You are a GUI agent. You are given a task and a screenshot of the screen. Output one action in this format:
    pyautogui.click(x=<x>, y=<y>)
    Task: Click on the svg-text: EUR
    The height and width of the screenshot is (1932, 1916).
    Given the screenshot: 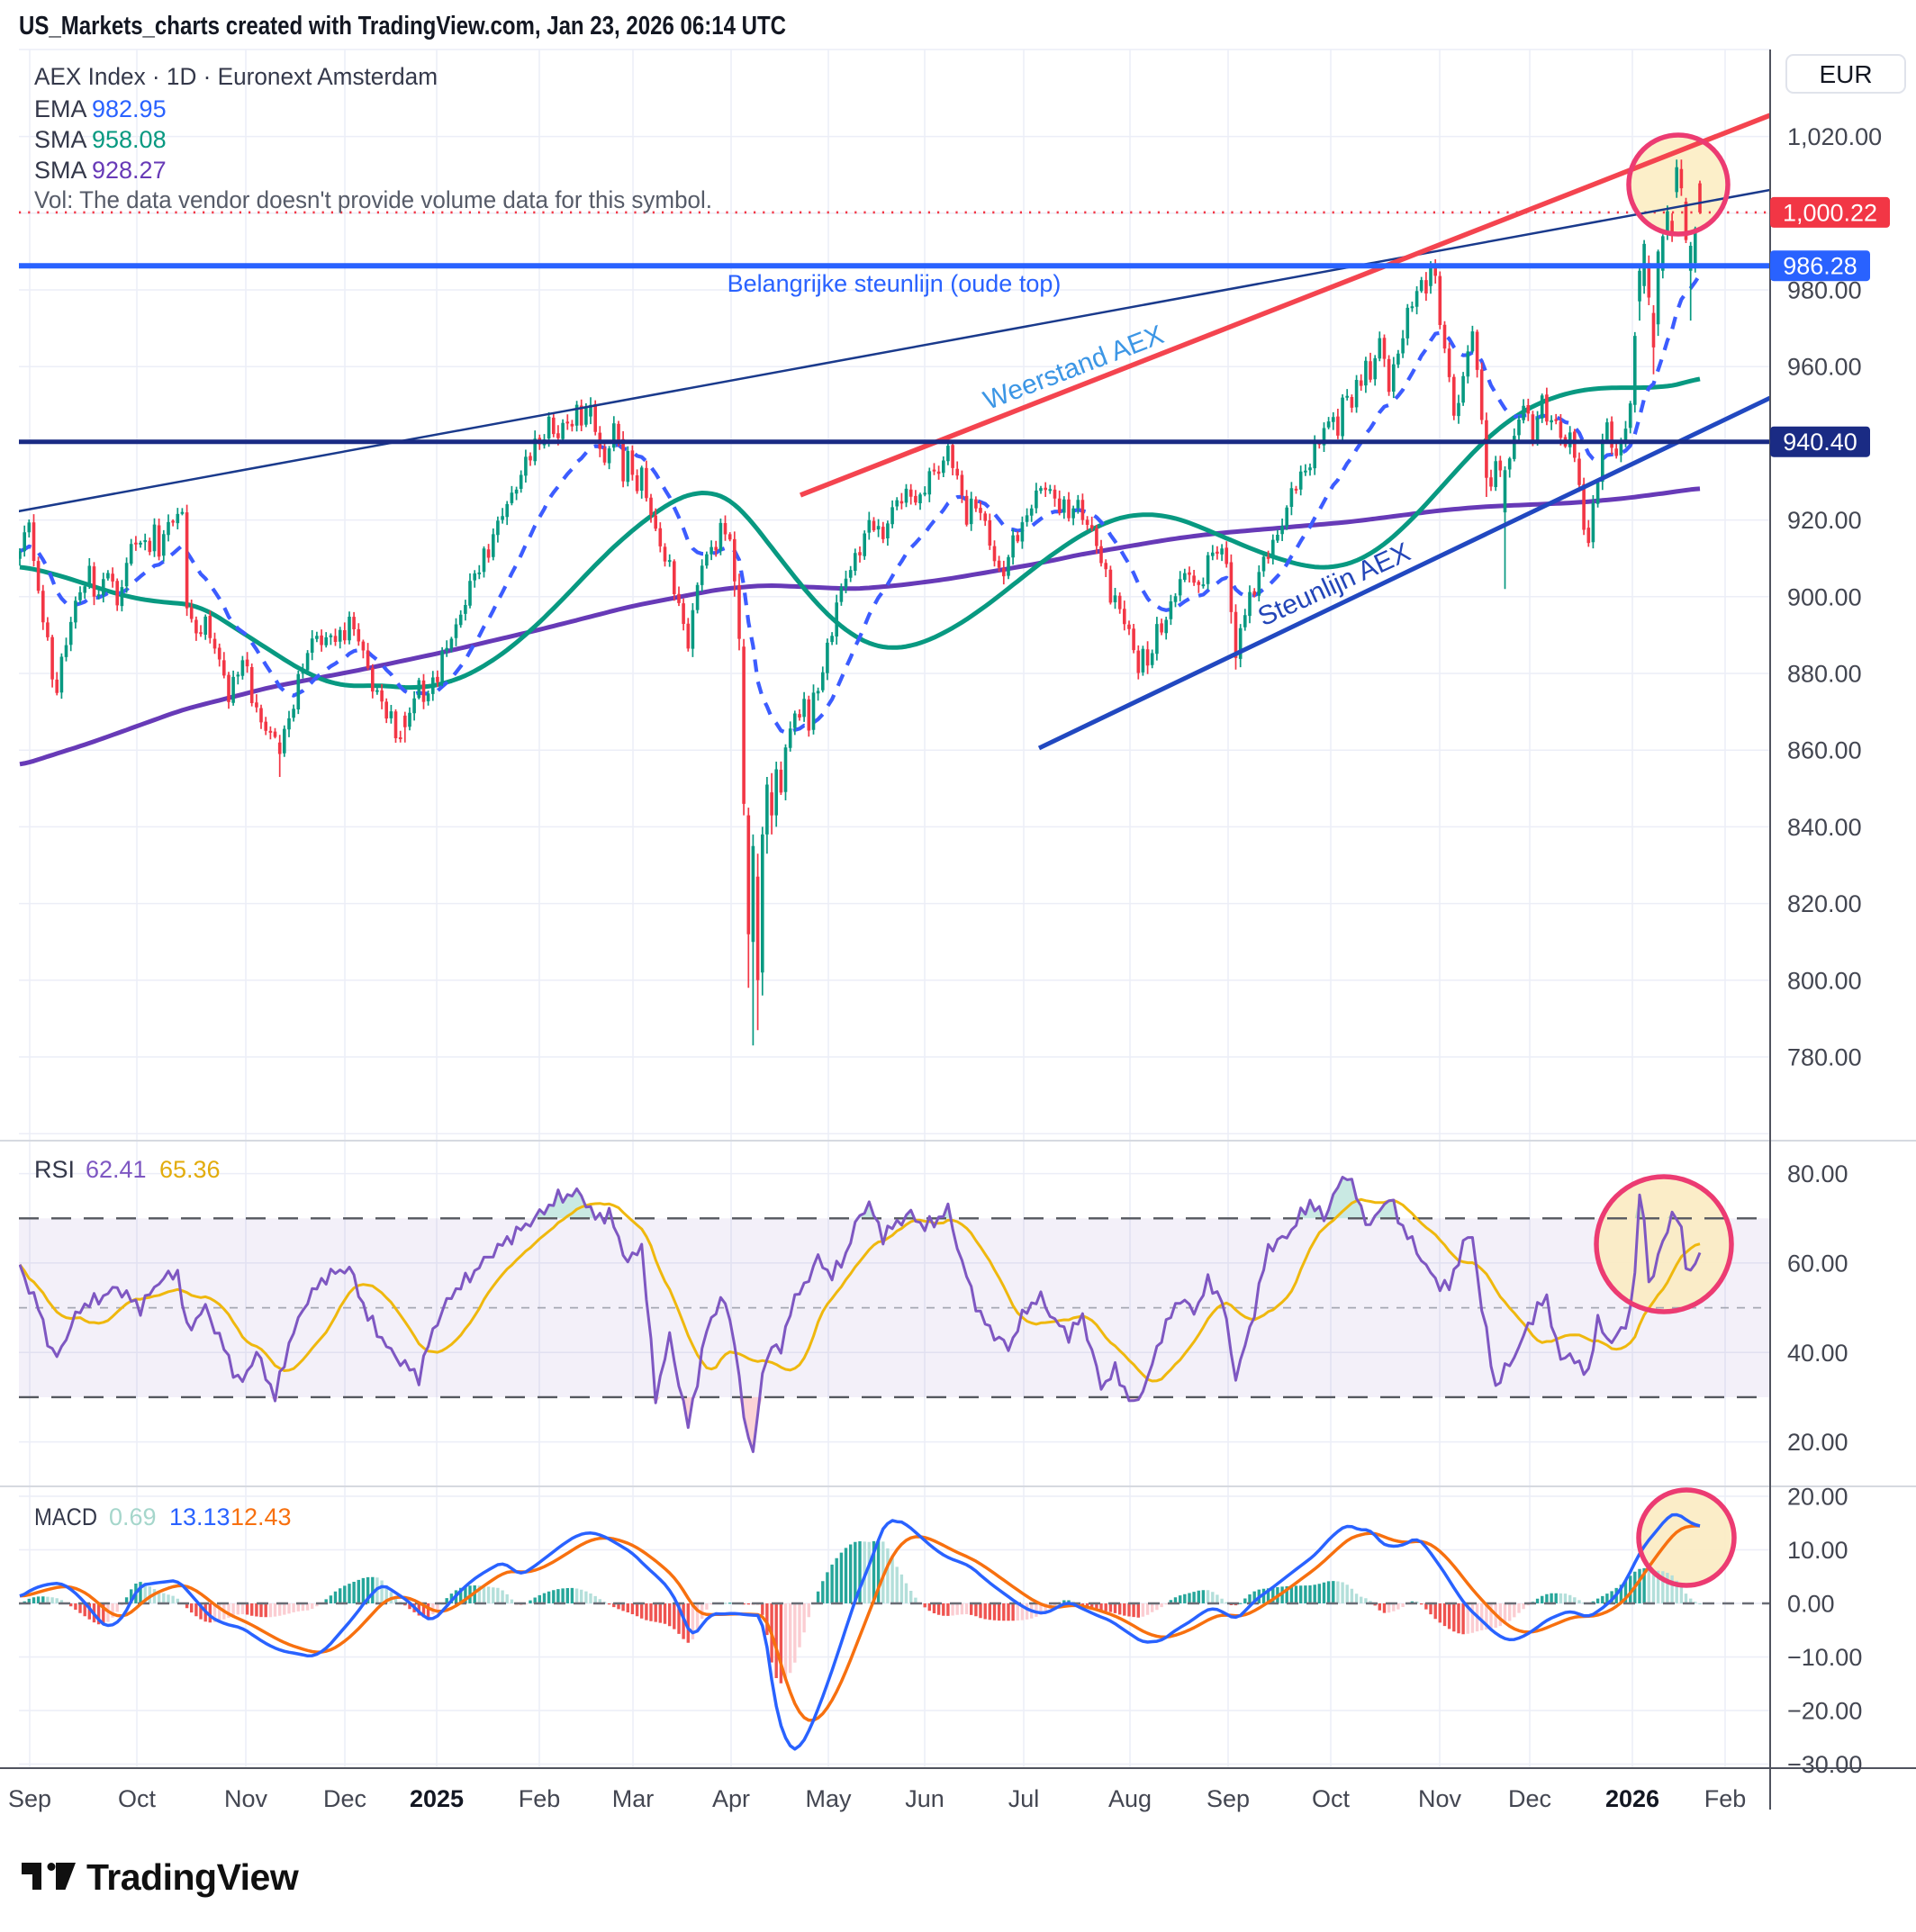 What is the action you would take?
    pyautogui.click(x=1845, y=74)
    